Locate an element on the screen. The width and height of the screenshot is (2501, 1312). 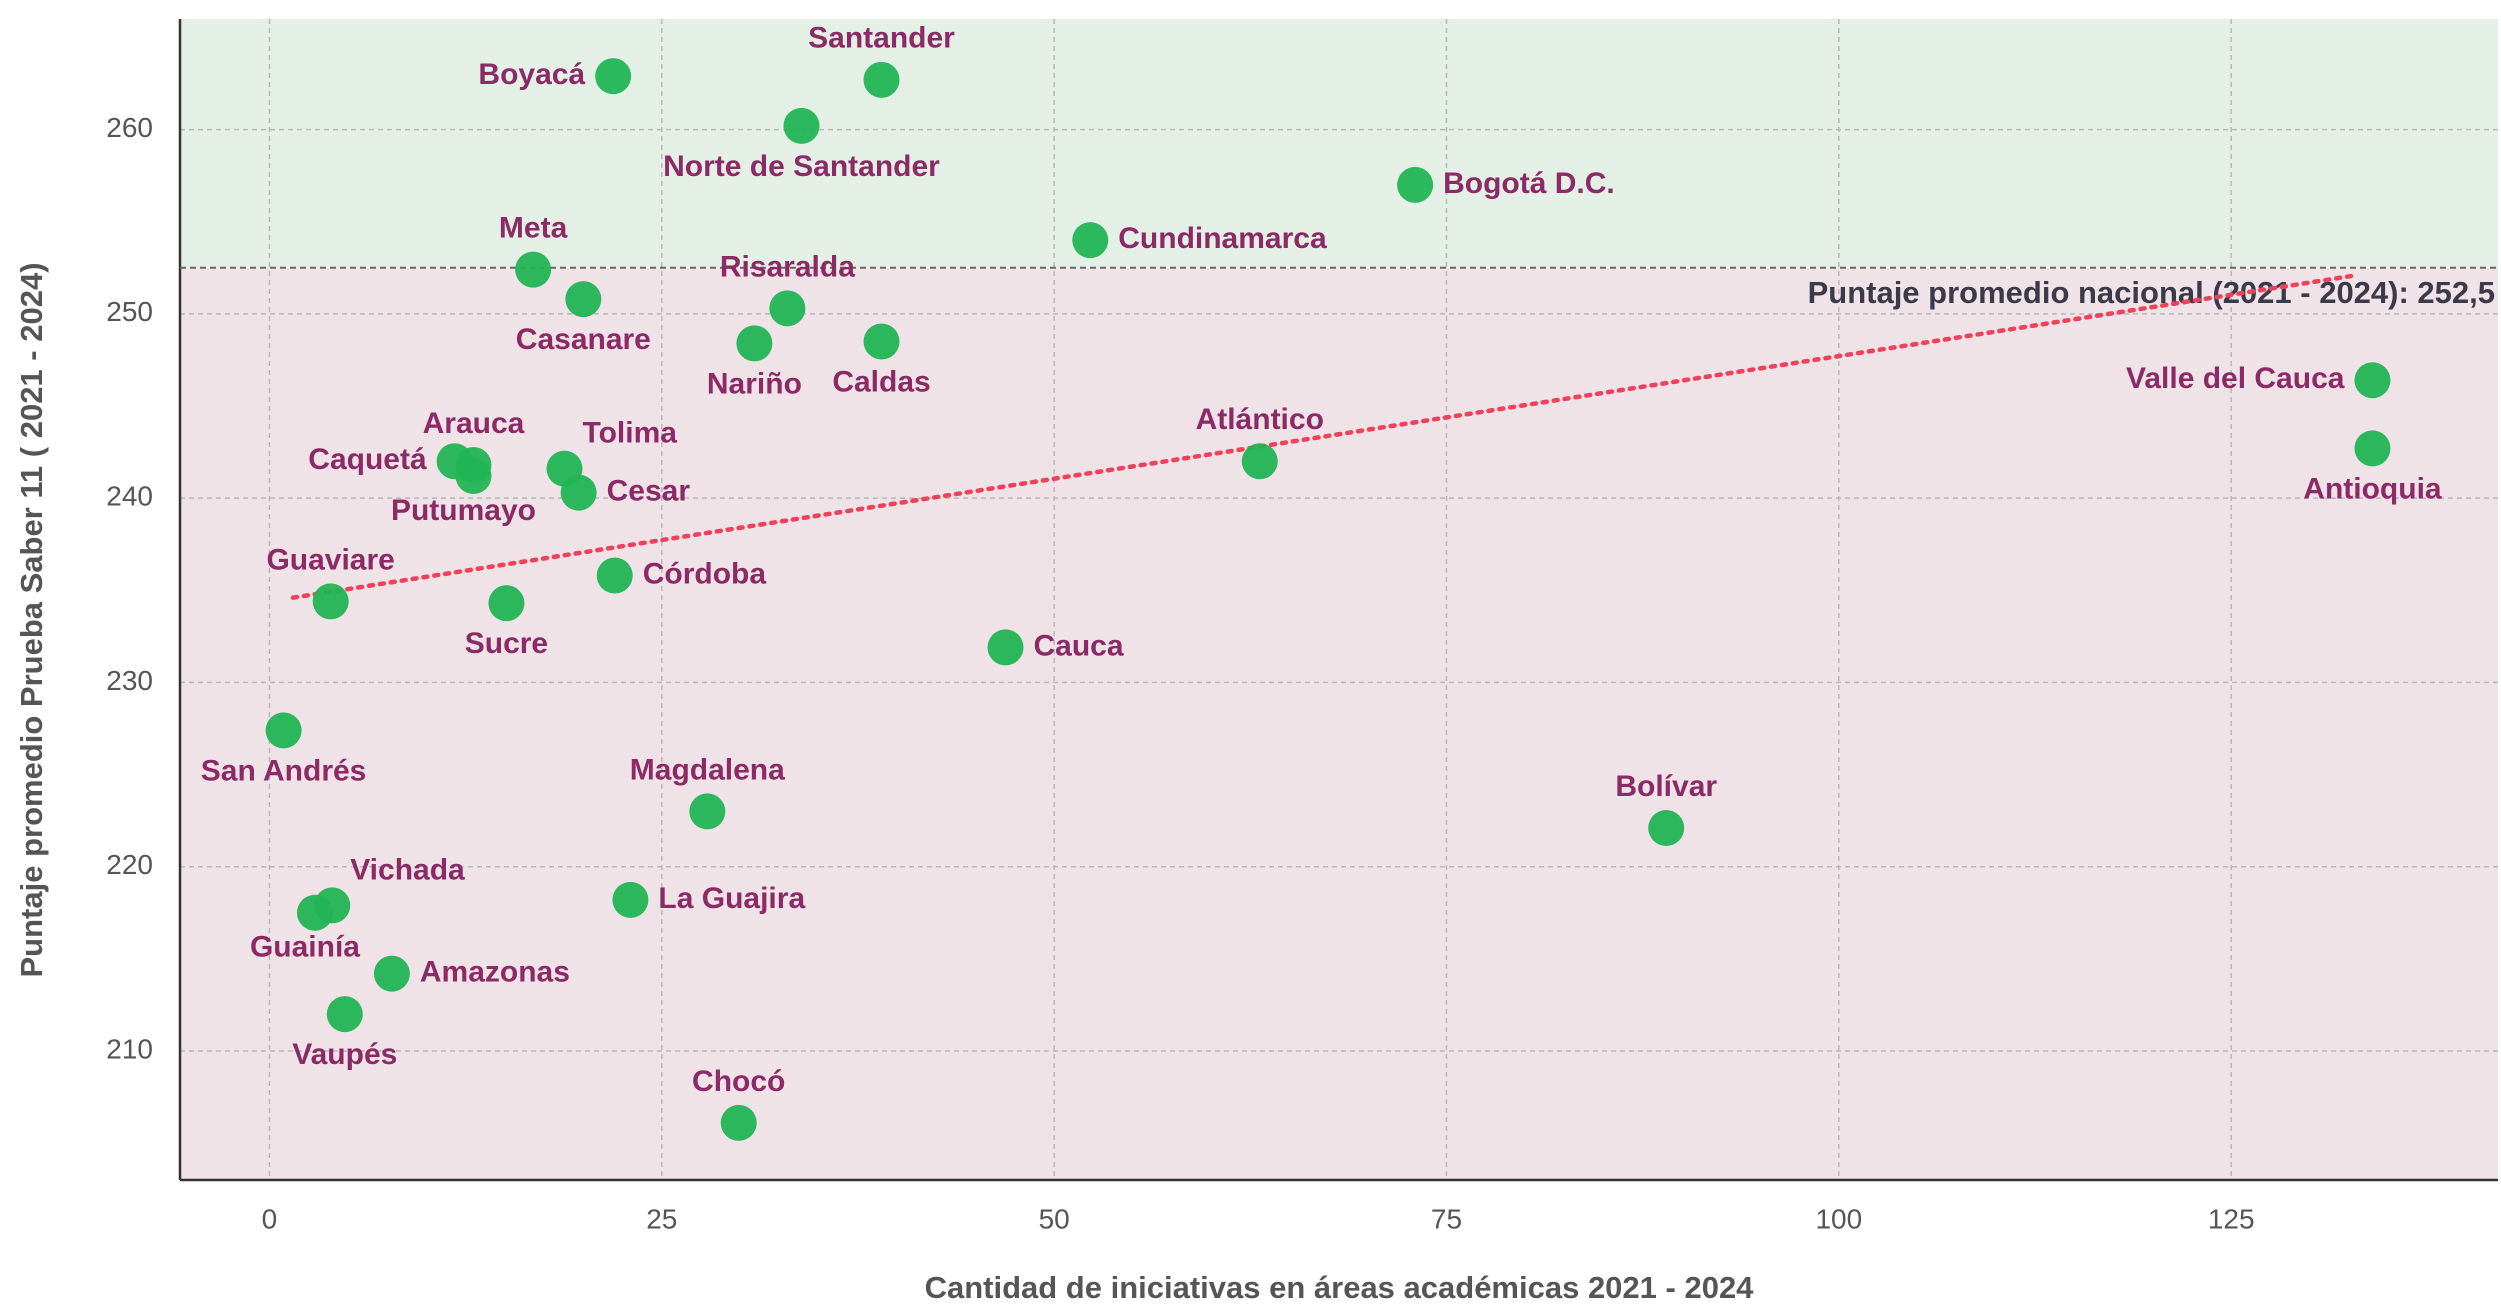
point-label: Atlántico is located at coordinates (1260, 419).